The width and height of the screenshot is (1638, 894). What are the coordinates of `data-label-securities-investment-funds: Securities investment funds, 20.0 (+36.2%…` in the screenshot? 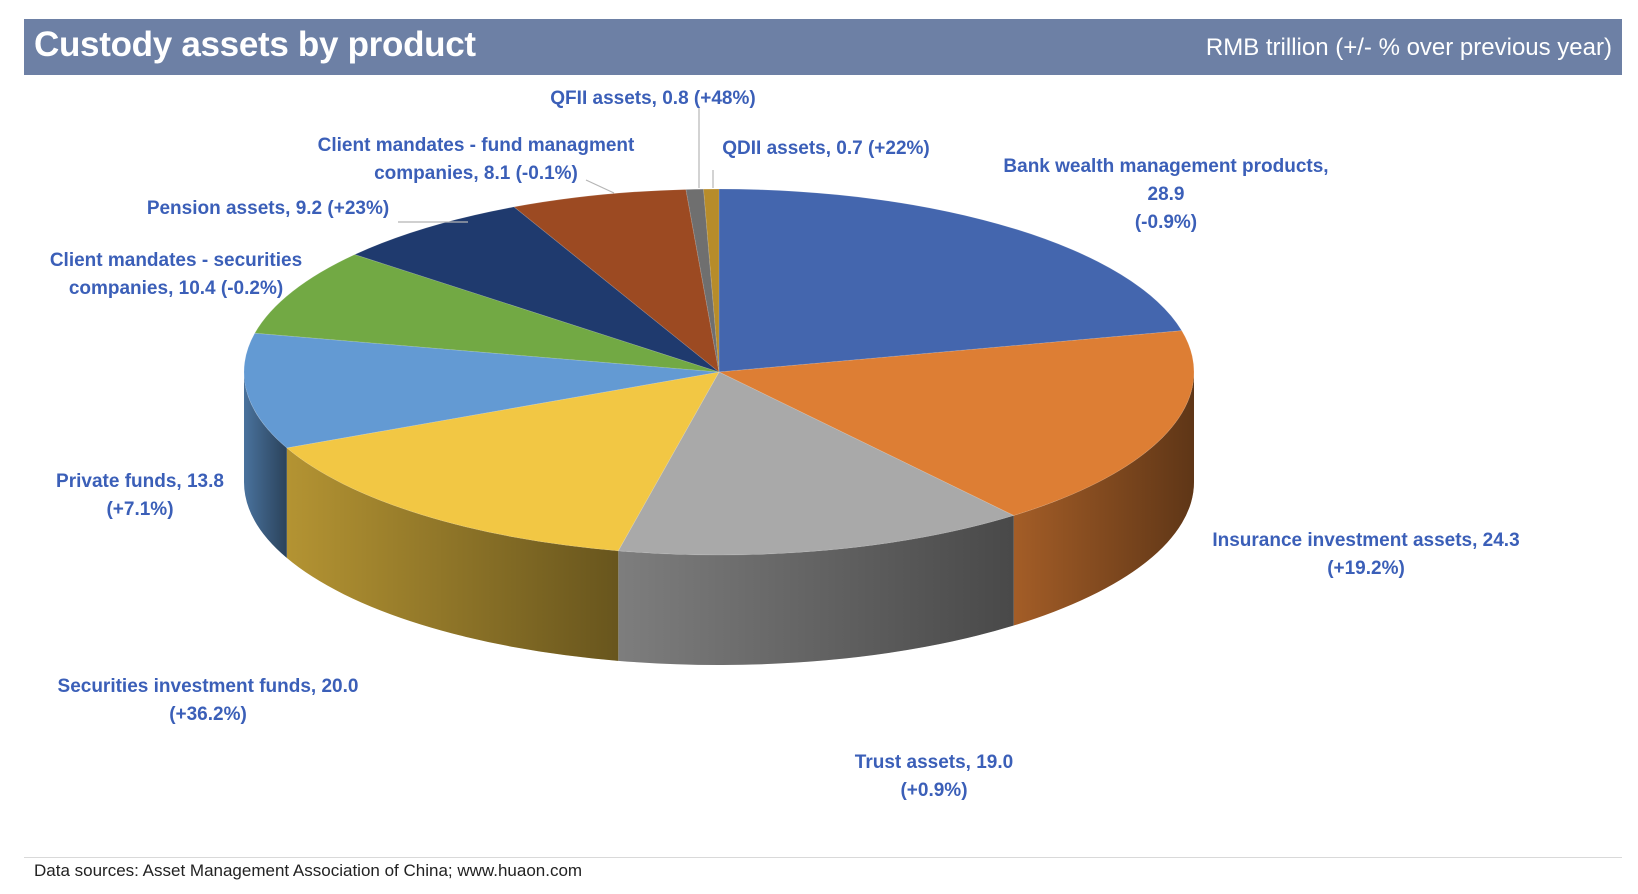 It's located at (208, 700).